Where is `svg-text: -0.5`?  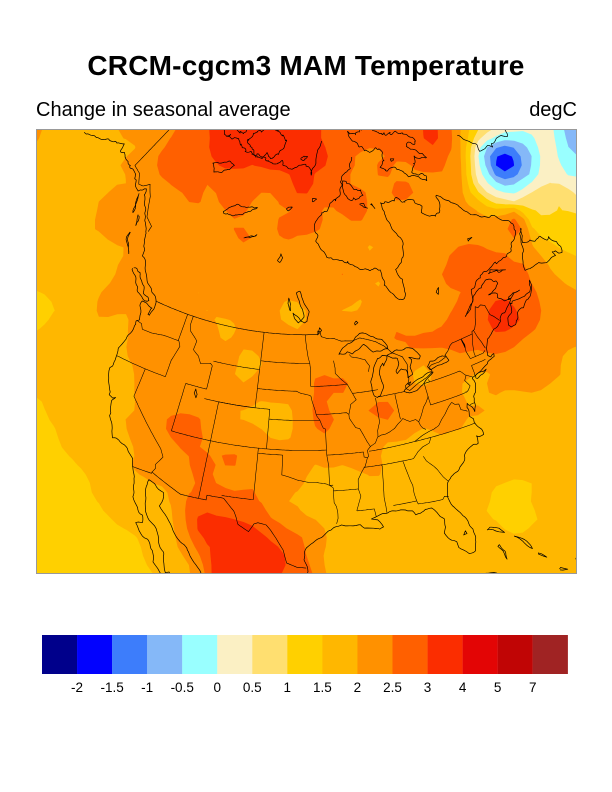
svg-text: -0.5 is located at coordinates (182, 687).